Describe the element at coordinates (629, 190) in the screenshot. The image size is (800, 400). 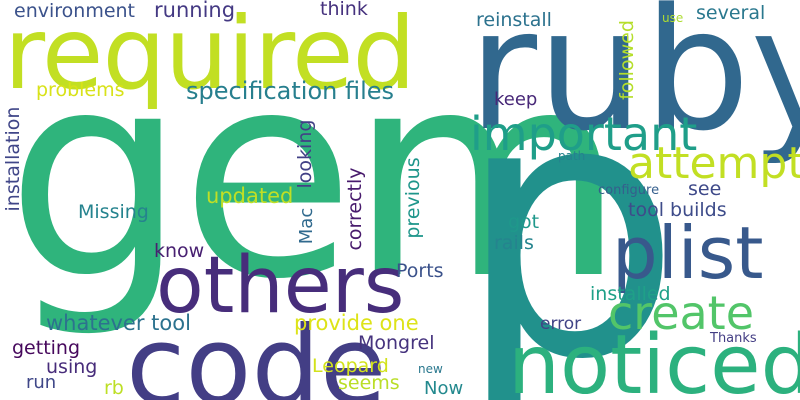
I see `word-configure: configure` at that location.